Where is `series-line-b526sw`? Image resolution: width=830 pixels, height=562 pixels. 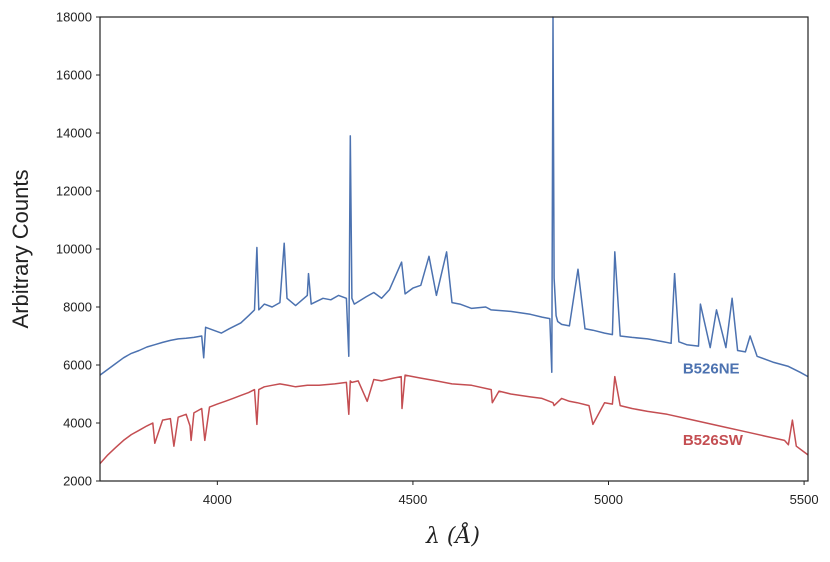 series-line-b526sw is located at coordinates (454, 419).